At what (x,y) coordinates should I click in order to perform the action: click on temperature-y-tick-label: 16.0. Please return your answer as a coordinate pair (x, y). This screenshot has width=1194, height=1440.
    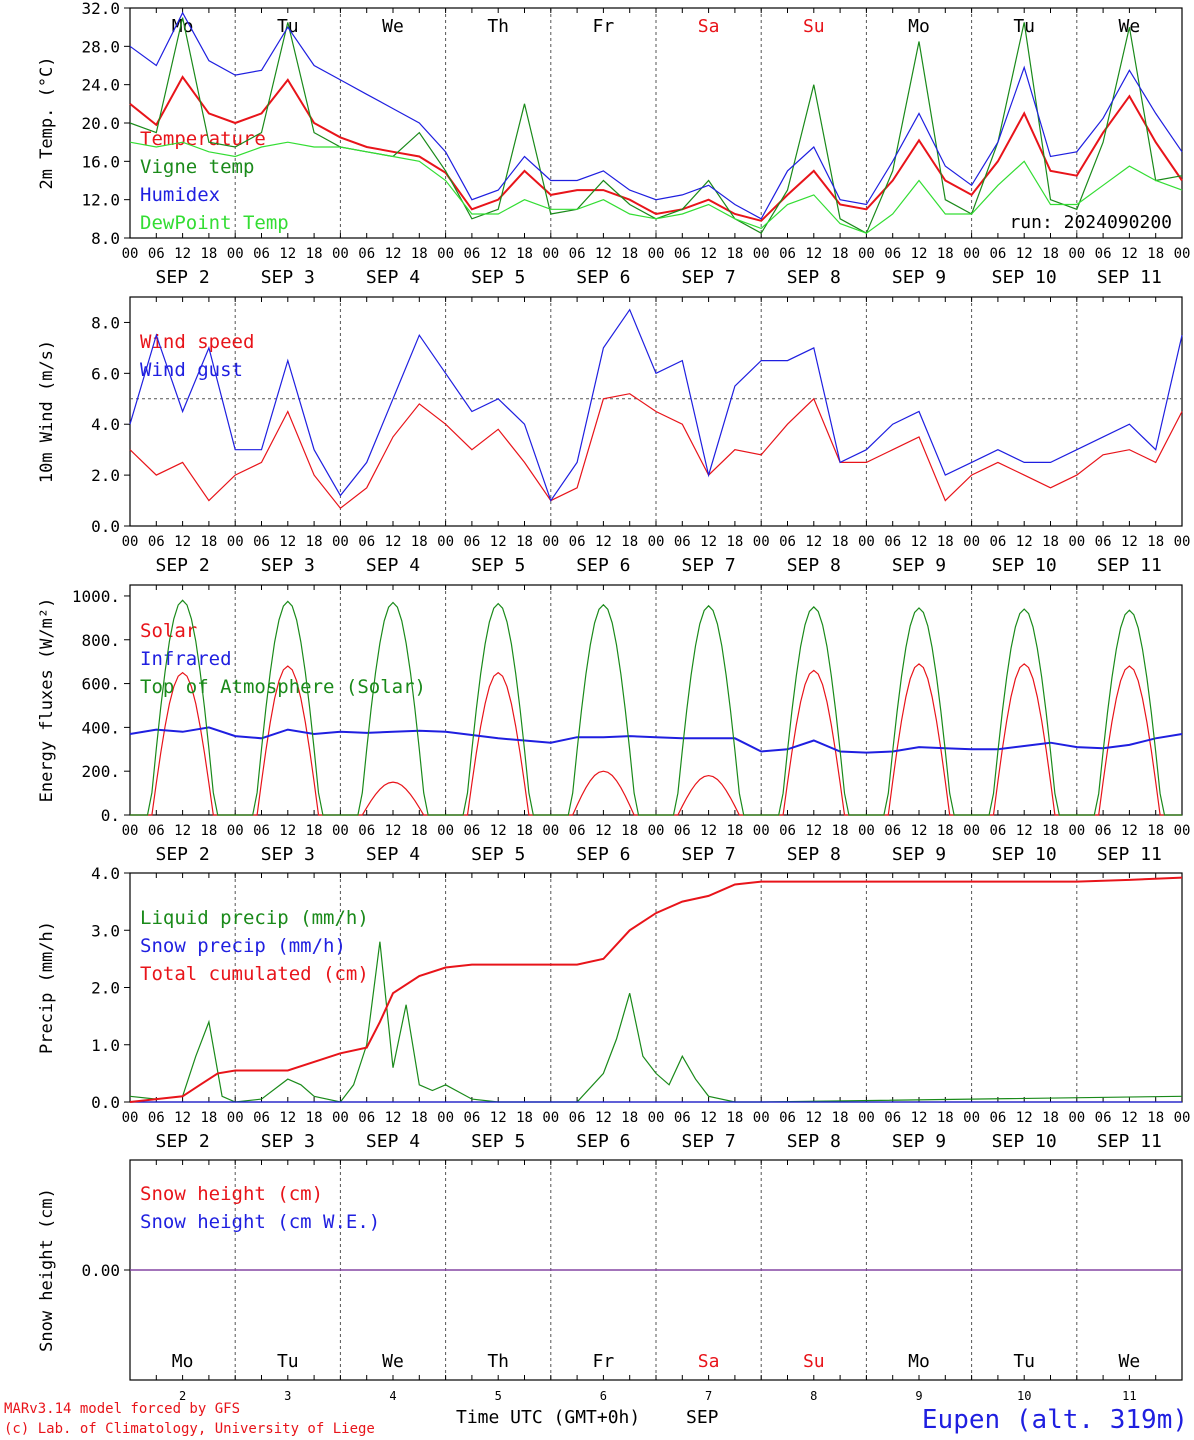
    Looking at the image, I should click on (100, 161).